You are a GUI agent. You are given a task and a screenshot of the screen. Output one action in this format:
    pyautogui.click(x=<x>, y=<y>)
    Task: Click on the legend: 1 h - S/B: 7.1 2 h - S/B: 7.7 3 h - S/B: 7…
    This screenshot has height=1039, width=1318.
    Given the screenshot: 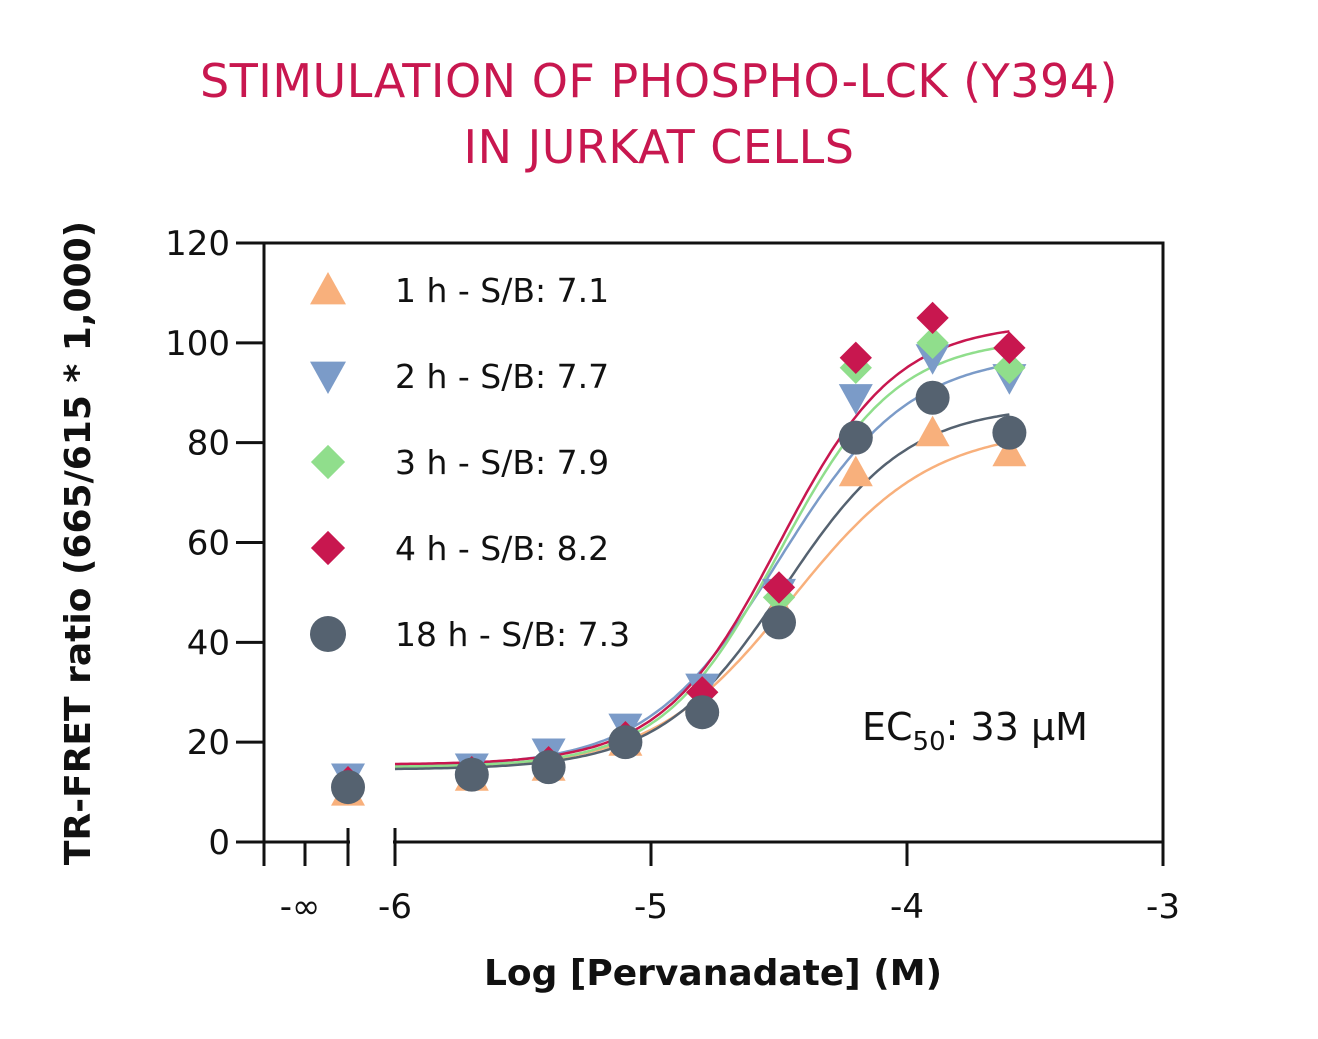 What is the action you would take?
    pyautogui.click(x=470, y=462)
    